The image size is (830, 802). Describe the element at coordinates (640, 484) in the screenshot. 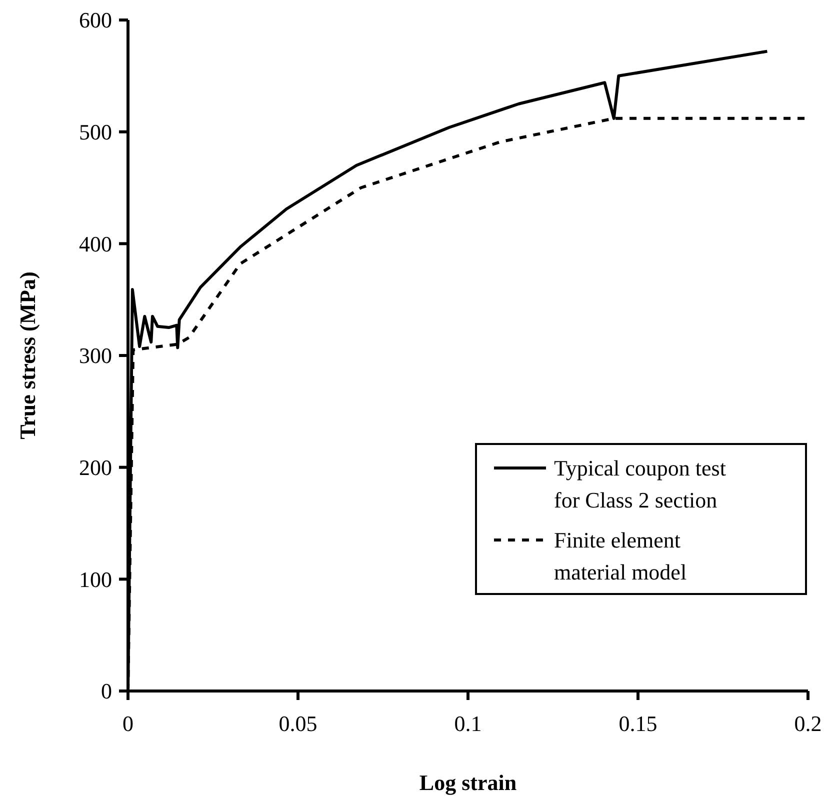

I see `legend-label: Typical coupon test for Class 2 section` at that location.